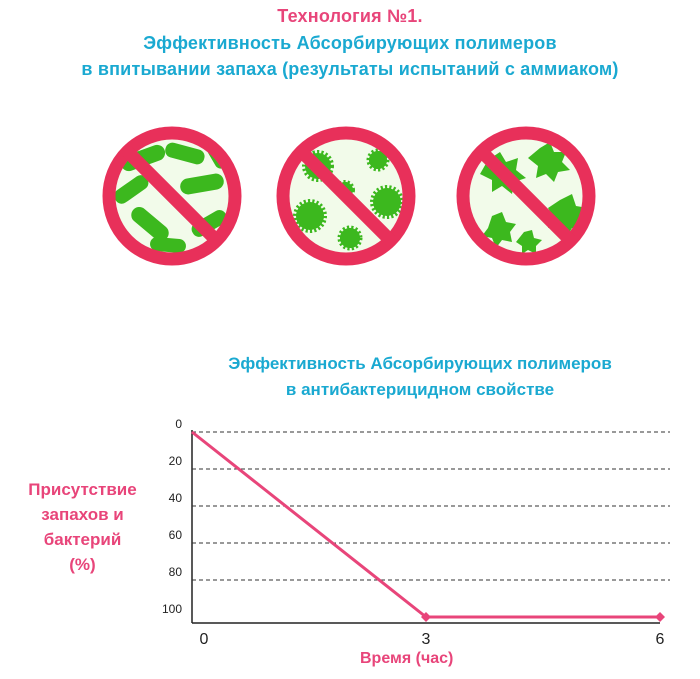 The image size is (700, 679). I want to click on y-tick-label: 0, so click(178, 424).